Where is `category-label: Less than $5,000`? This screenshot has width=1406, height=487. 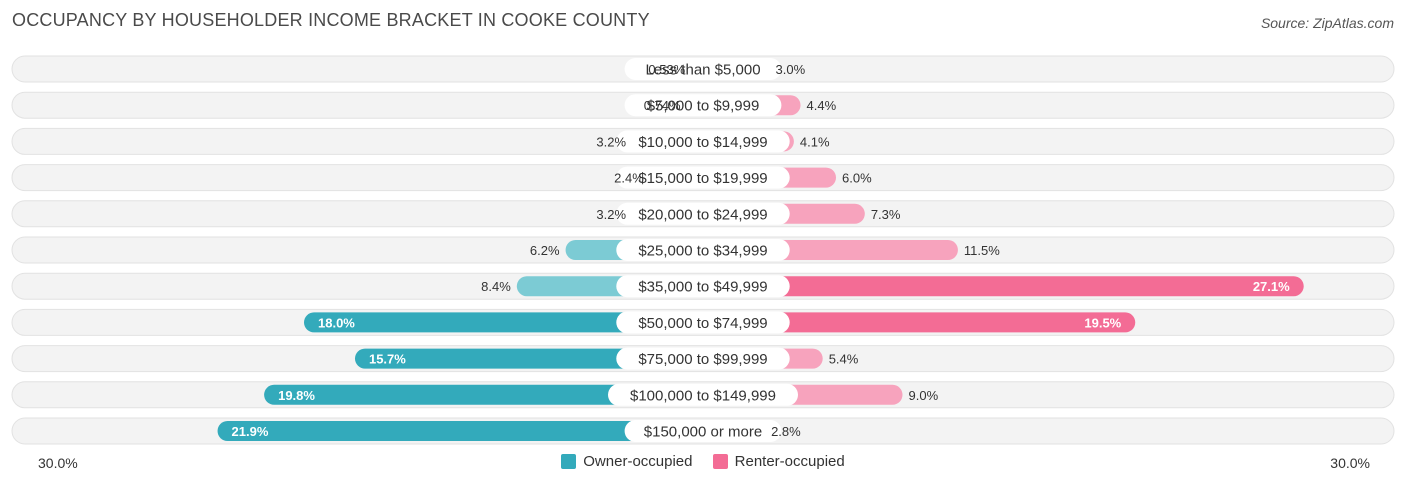 category-label: Less than $5,000 is located at coordinates (702, 70).